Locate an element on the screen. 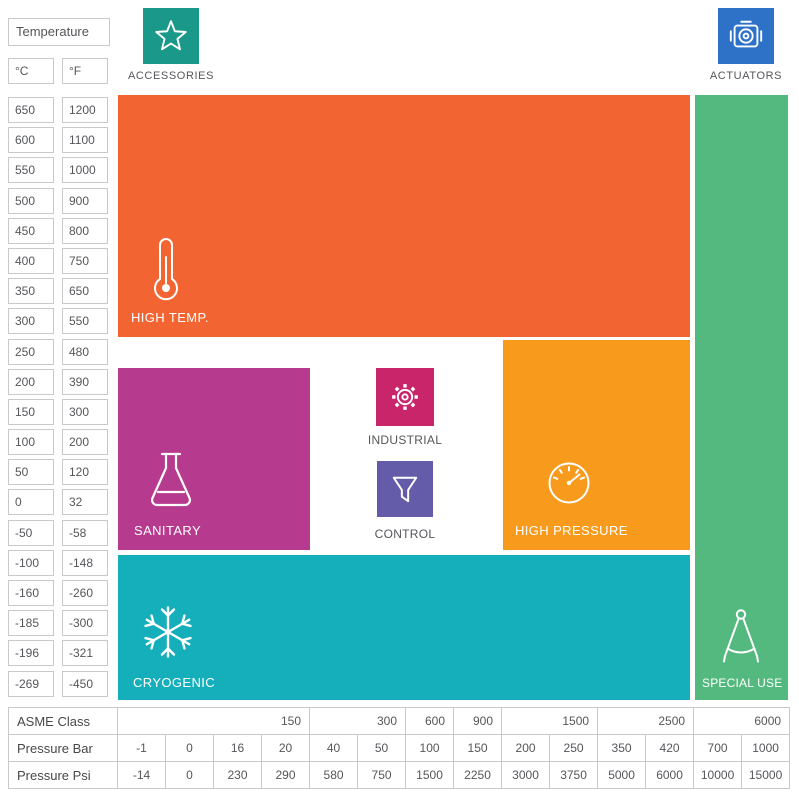  temp-c-cell: 150 is located at coordinates (31, 411).